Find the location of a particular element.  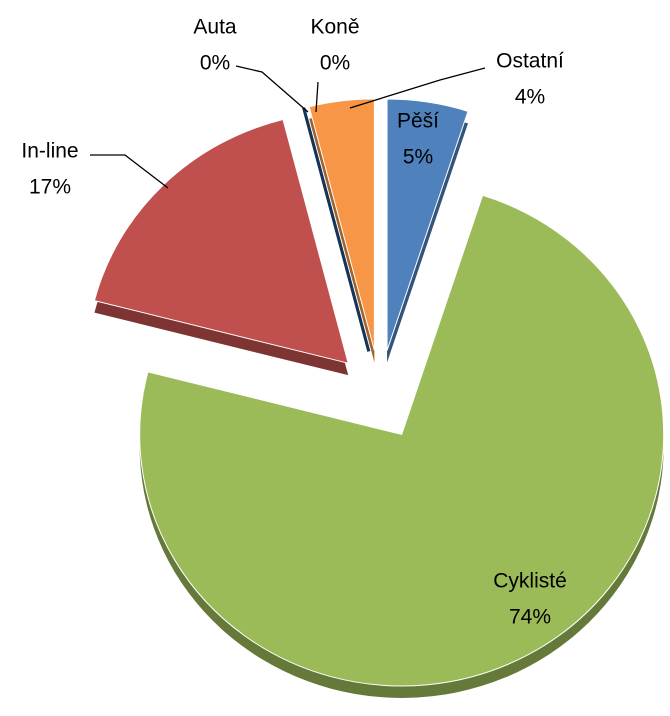

slice-label: Cyklisté is located at coordinates (530, 581).